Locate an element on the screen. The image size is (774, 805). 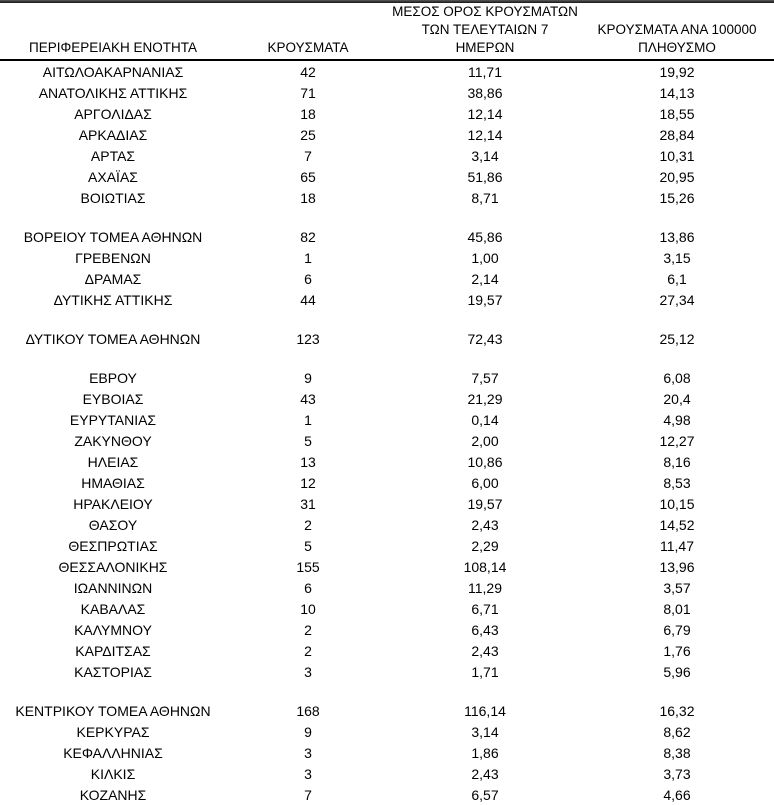
per100k-cell: 8,16 is located at coordinates (677, 461).